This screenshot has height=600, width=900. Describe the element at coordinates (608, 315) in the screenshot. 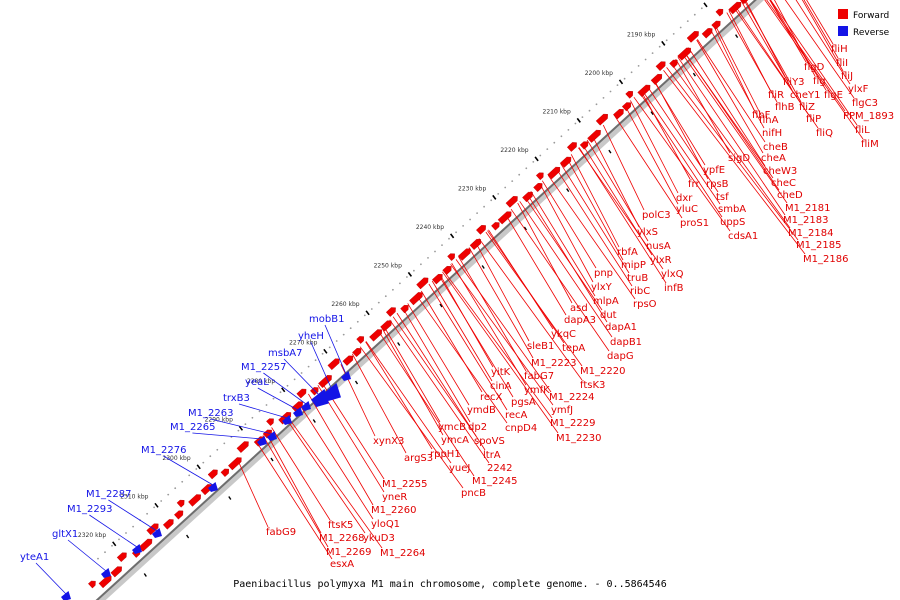

I see `forward-gene-label: dut` at that location.